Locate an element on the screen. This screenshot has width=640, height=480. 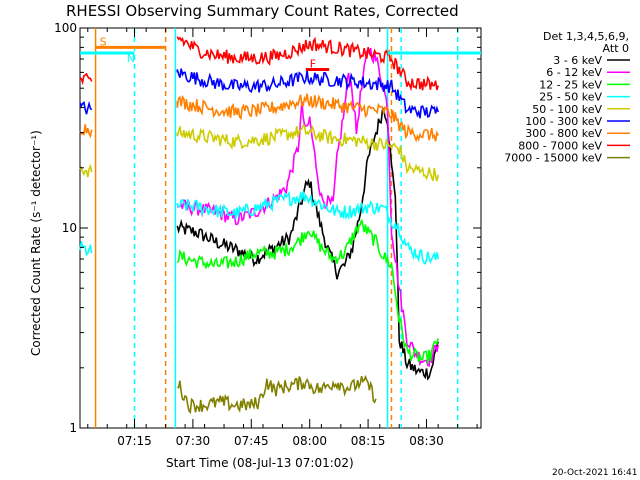
x-tick-label: 08:15 is located at coordinates (368, 441).